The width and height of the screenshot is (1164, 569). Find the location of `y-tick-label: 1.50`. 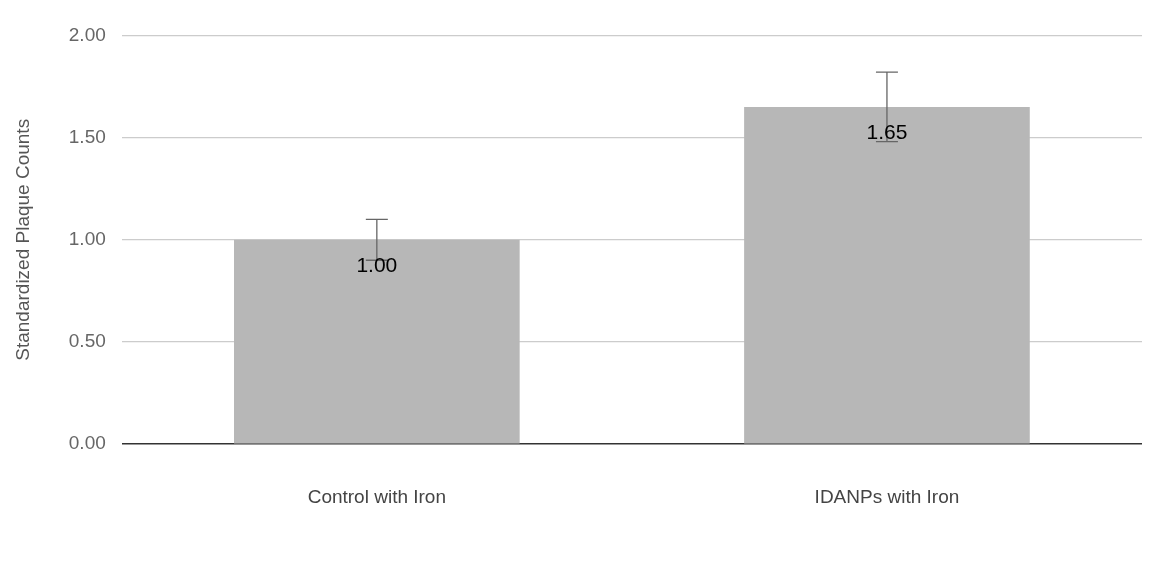

y-tick-label: 1.50 is located at coordinates (87, 136).